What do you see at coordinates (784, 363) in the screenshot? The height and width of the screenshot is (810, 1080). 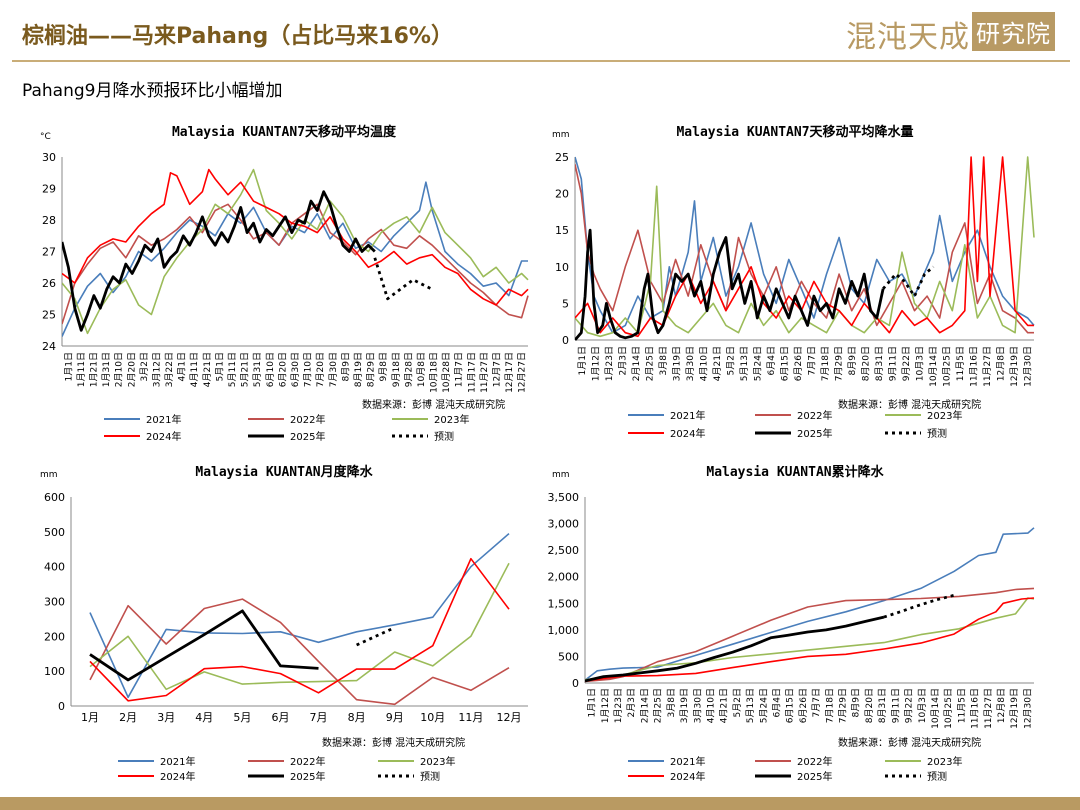 I see `x-tick-label: 6月15日` at bounding box center [784, 363].